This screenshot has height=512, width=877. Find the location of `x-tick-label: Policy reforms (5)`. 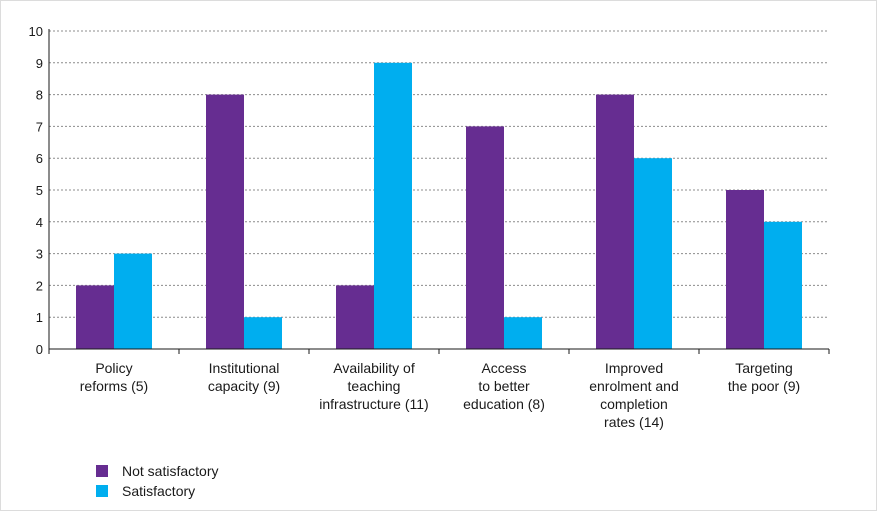

x-tick-label: Policy reforms (5) is located at coordinates (114, 377).